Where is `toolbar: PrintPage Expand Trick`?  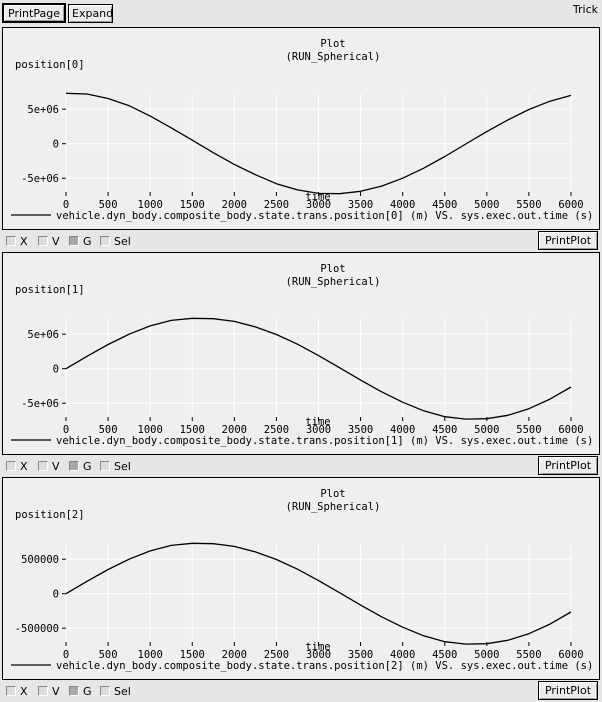
toolbar: PrintPage Expand Trick is located at coordinates (301, 13).